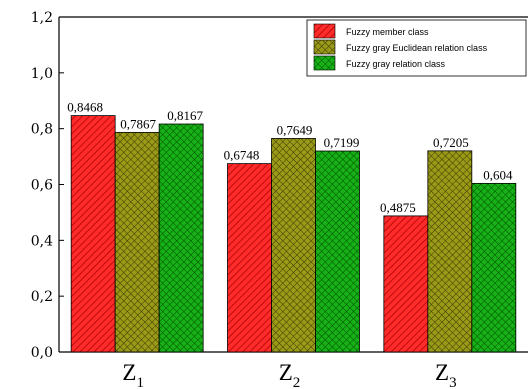 The width and height of the screenshot is (531, 389). What do you see at coordinates (42, 74) in the screenshot?
I see `y-tick-label: 1,0` at bounding box center [42, 74].